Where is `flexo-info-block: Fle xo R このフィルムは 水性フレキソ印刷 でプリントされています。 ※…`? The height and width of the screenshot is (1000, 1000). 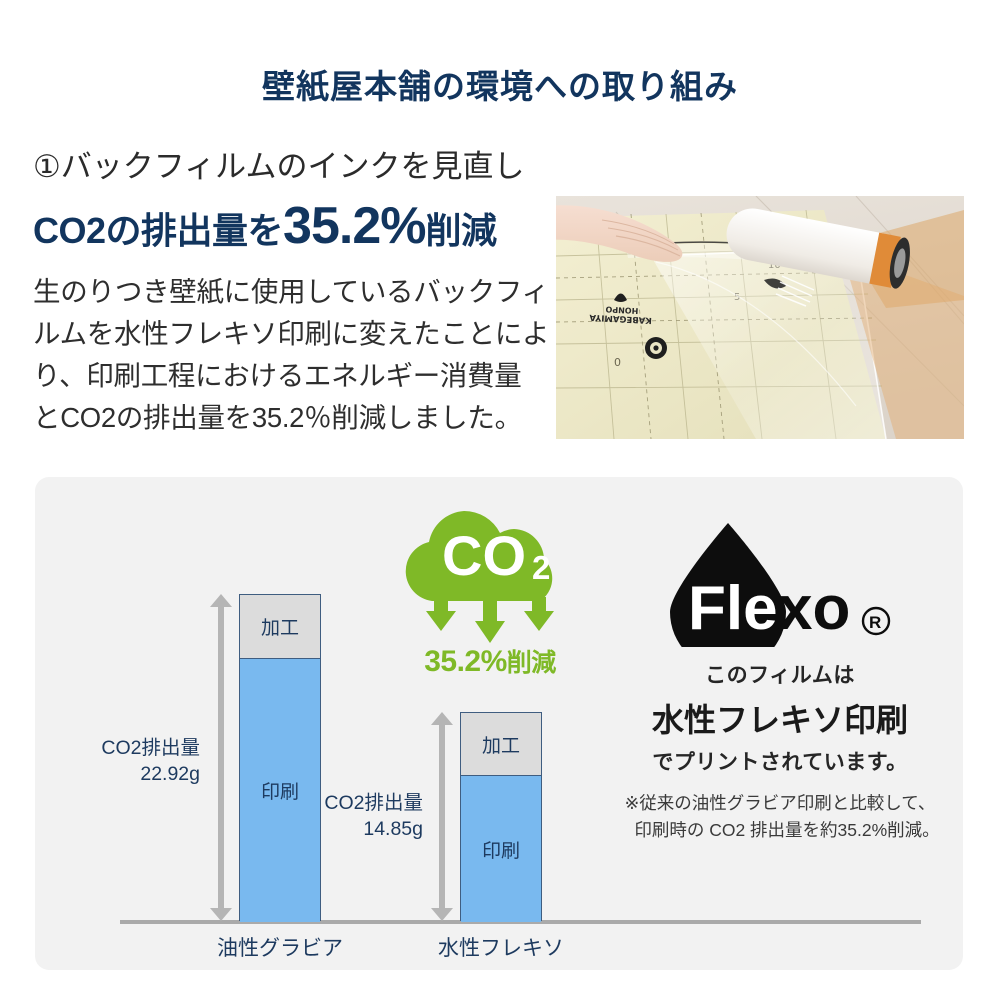
flexo-info-block: Fle xo R このフィルムは 水性フレキソ印刷 でプリントされています。 ※… is located at coordinates (780, 680).